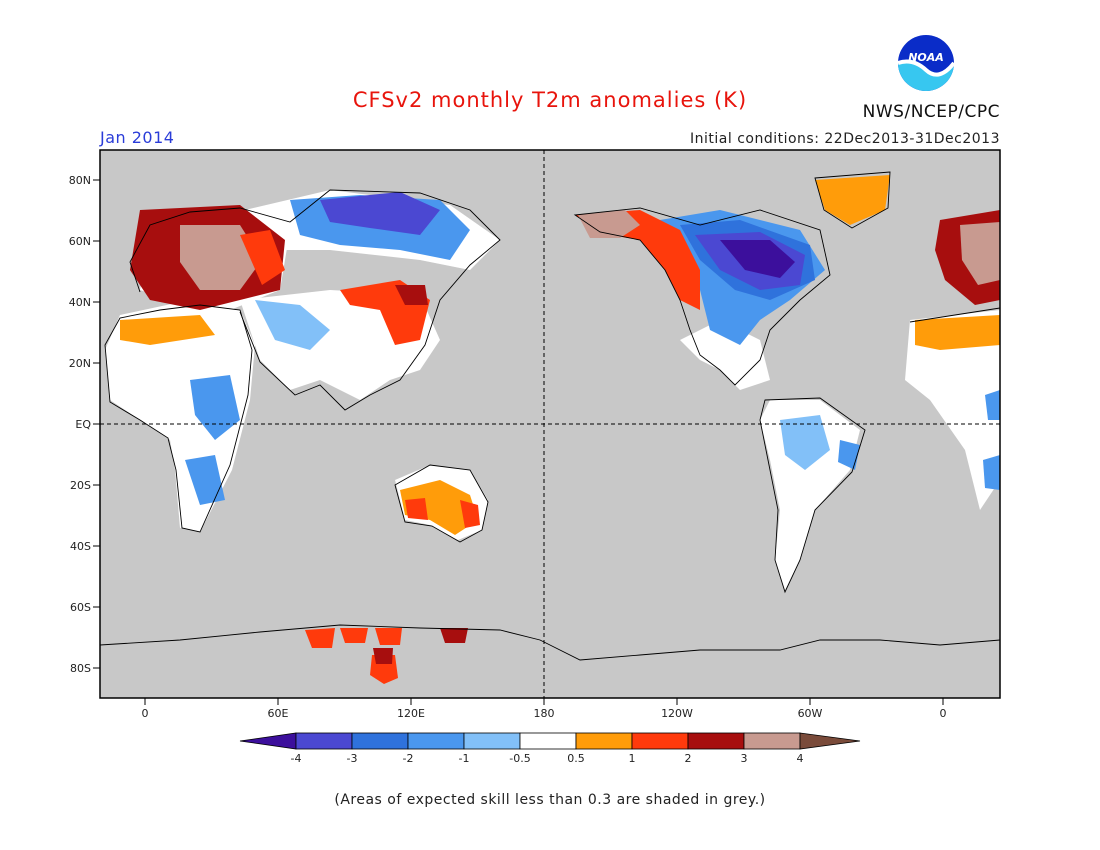 The image size is (1100, 850). I want to click on noaa-logo: NOAA, so click(926, 63).